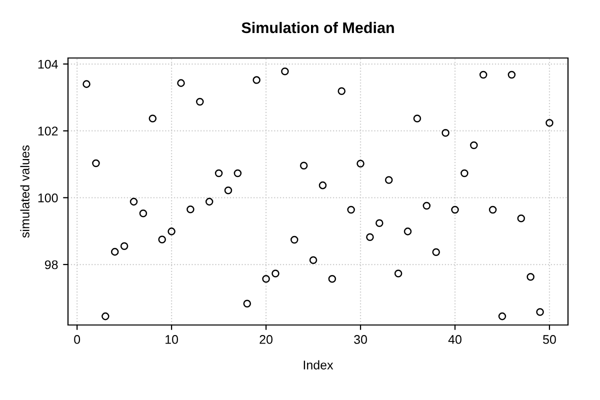  I want to click on x-tick-label: 10, so click(172, 339).